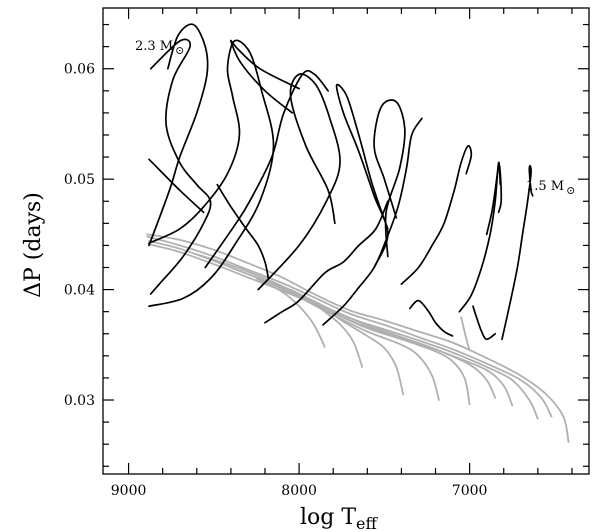  Describe the element at coordinates (79, 401) in the screenshot. I see `y-tick-label: 0.03` at that location.